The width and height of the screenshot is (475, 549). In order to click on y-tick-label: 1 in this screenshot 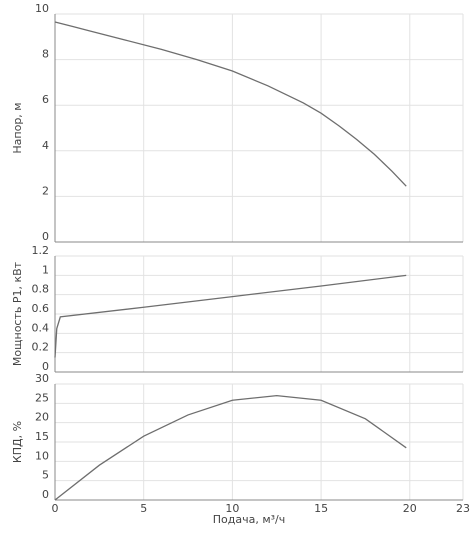, I will do `click(45, 269)`.